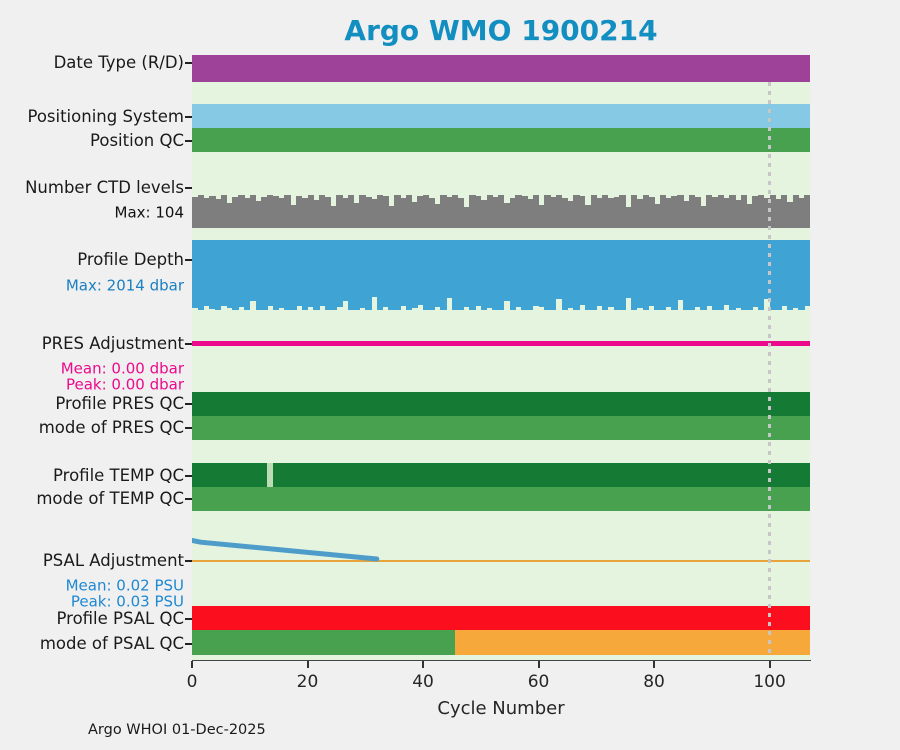 The height and width of the screenshot is (750, 900). I want to click on mode-pres-qc-bar, so click(501, 428).